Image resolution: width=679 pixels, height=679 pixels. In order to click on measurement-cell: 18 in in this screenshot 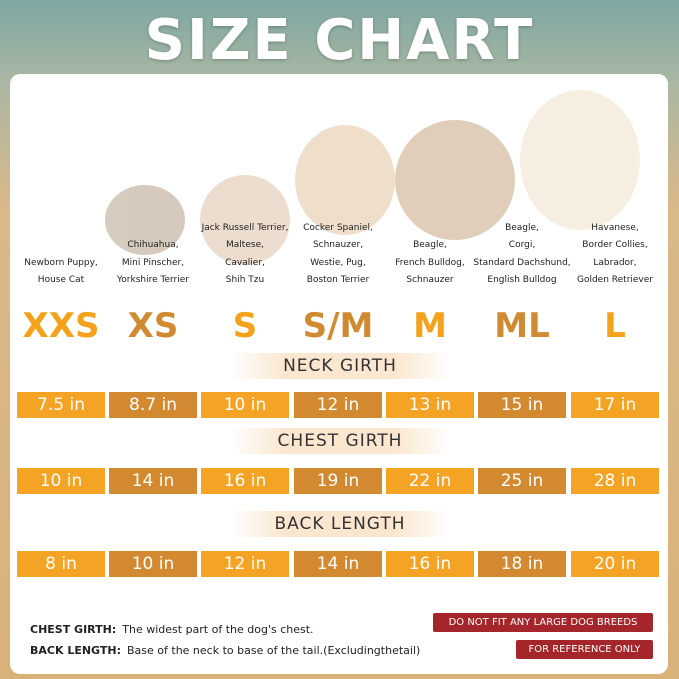, I will do `click(522, 564)`.